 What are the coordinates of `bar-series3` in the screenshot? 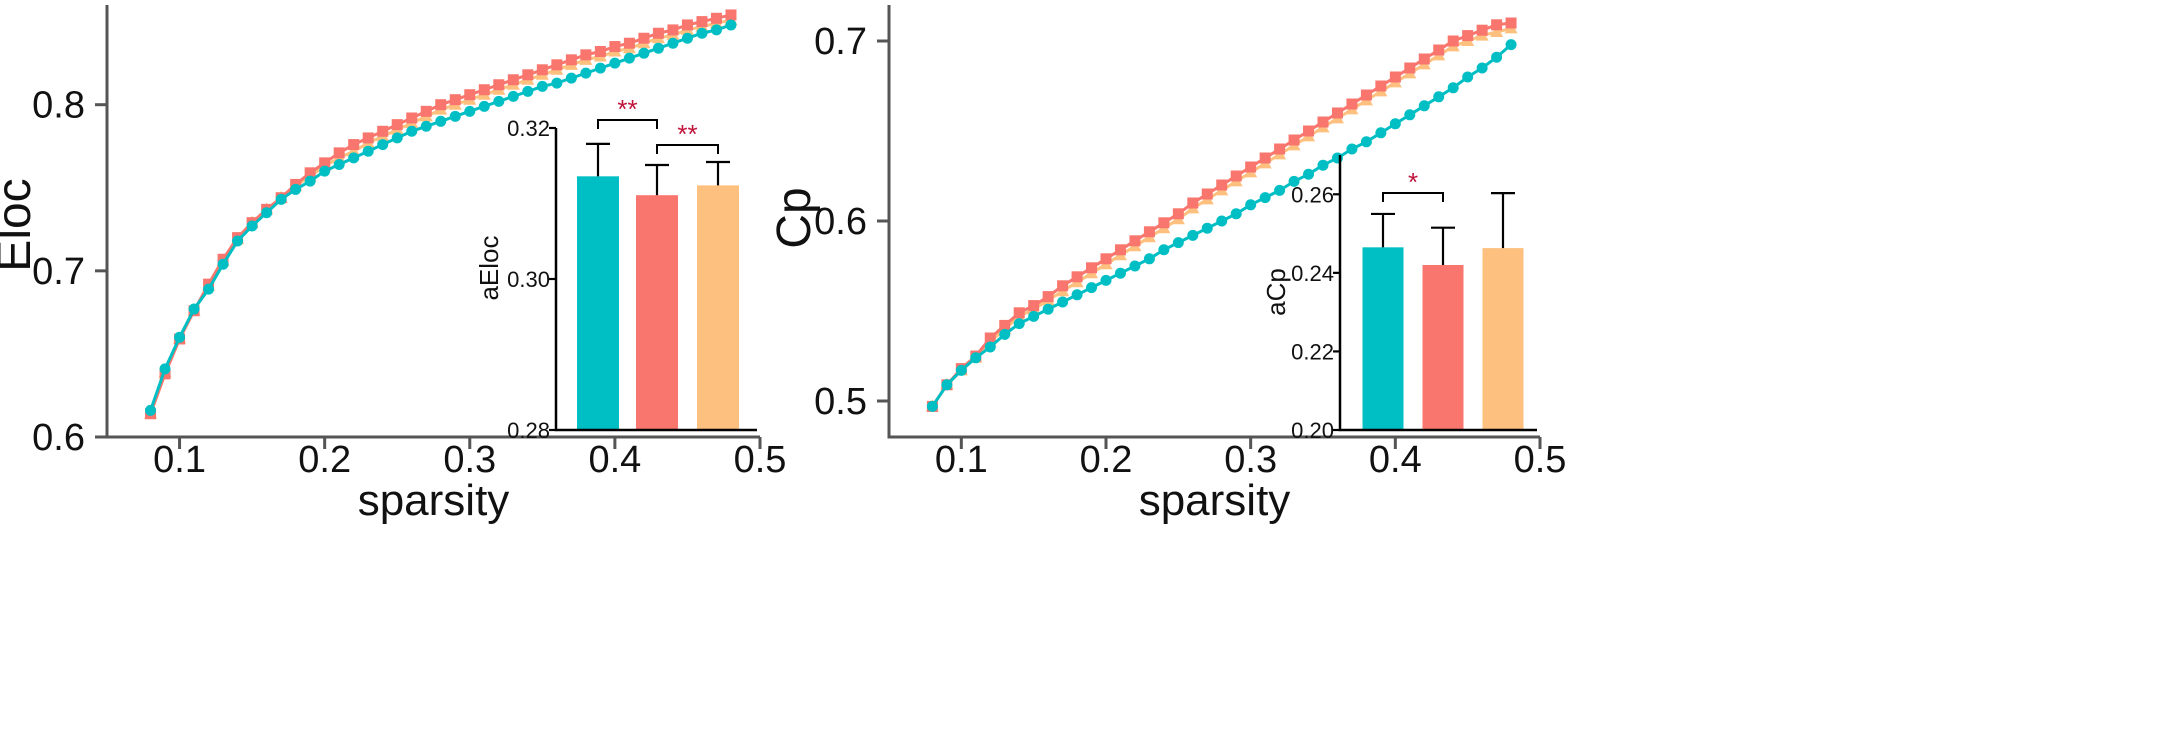 It's located at (718, 307).